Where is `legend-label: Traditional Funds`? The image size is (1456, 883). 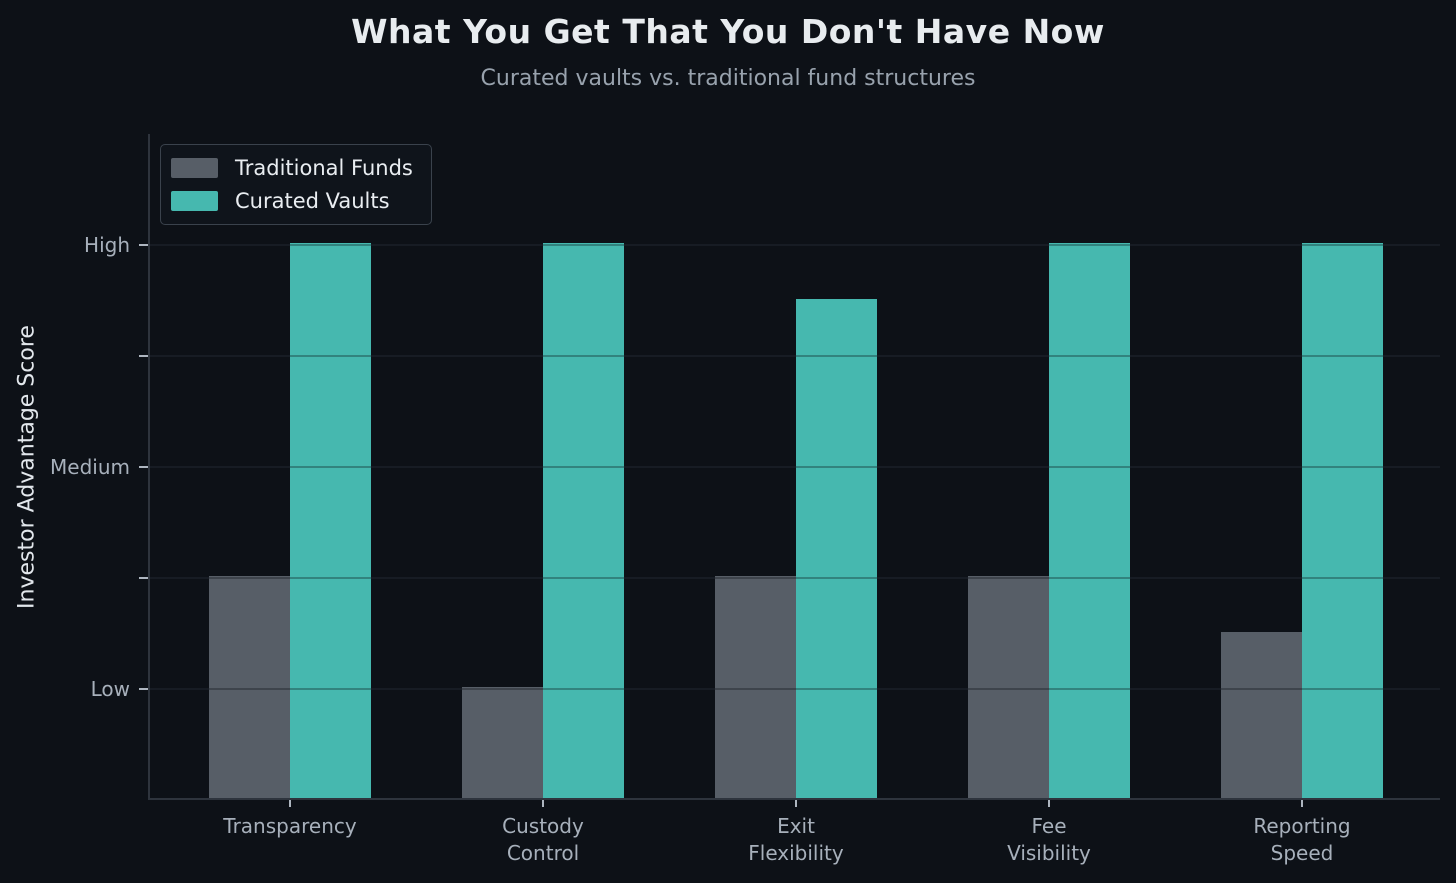
legend-label: Traditional Funds is located at coordinates (324, 168).